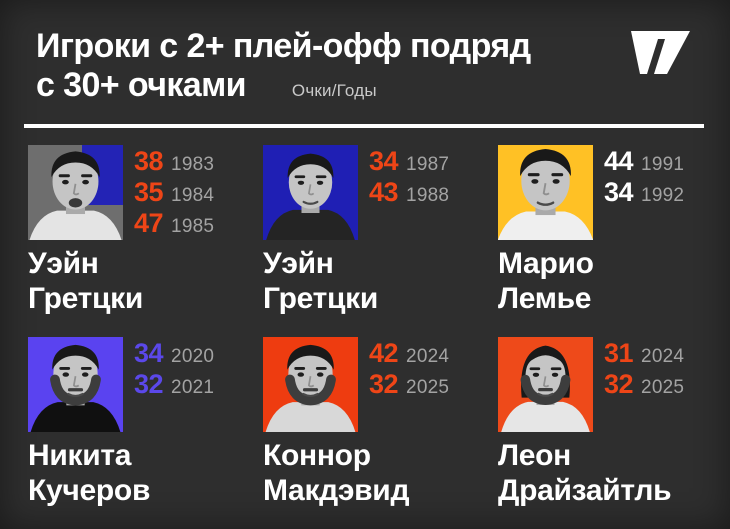  What do you see at coordinates (336, 490) in the screenshot?
I see `player-last-name: Макдэвид` at bounding box center [336, 490].